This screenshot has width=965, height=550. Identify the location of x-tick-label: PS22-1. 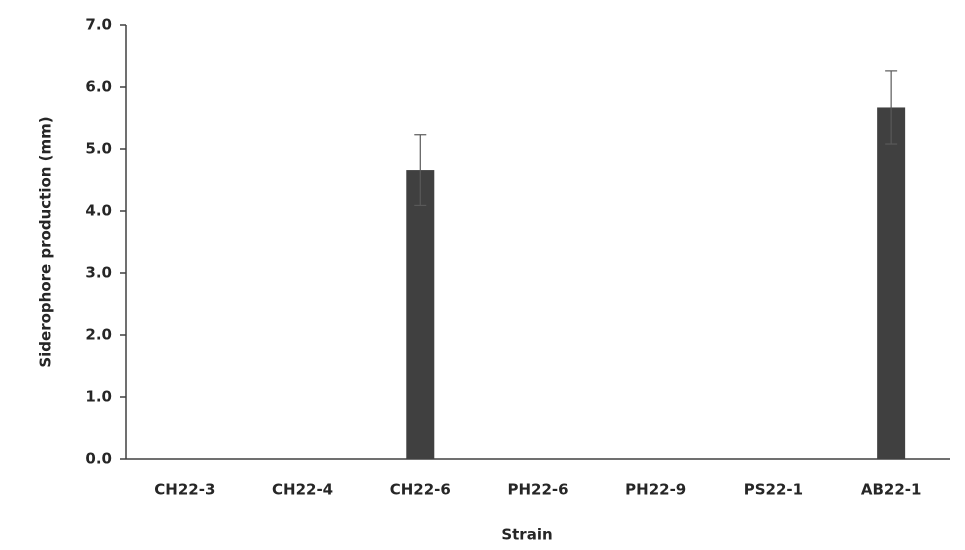
(773, 490).